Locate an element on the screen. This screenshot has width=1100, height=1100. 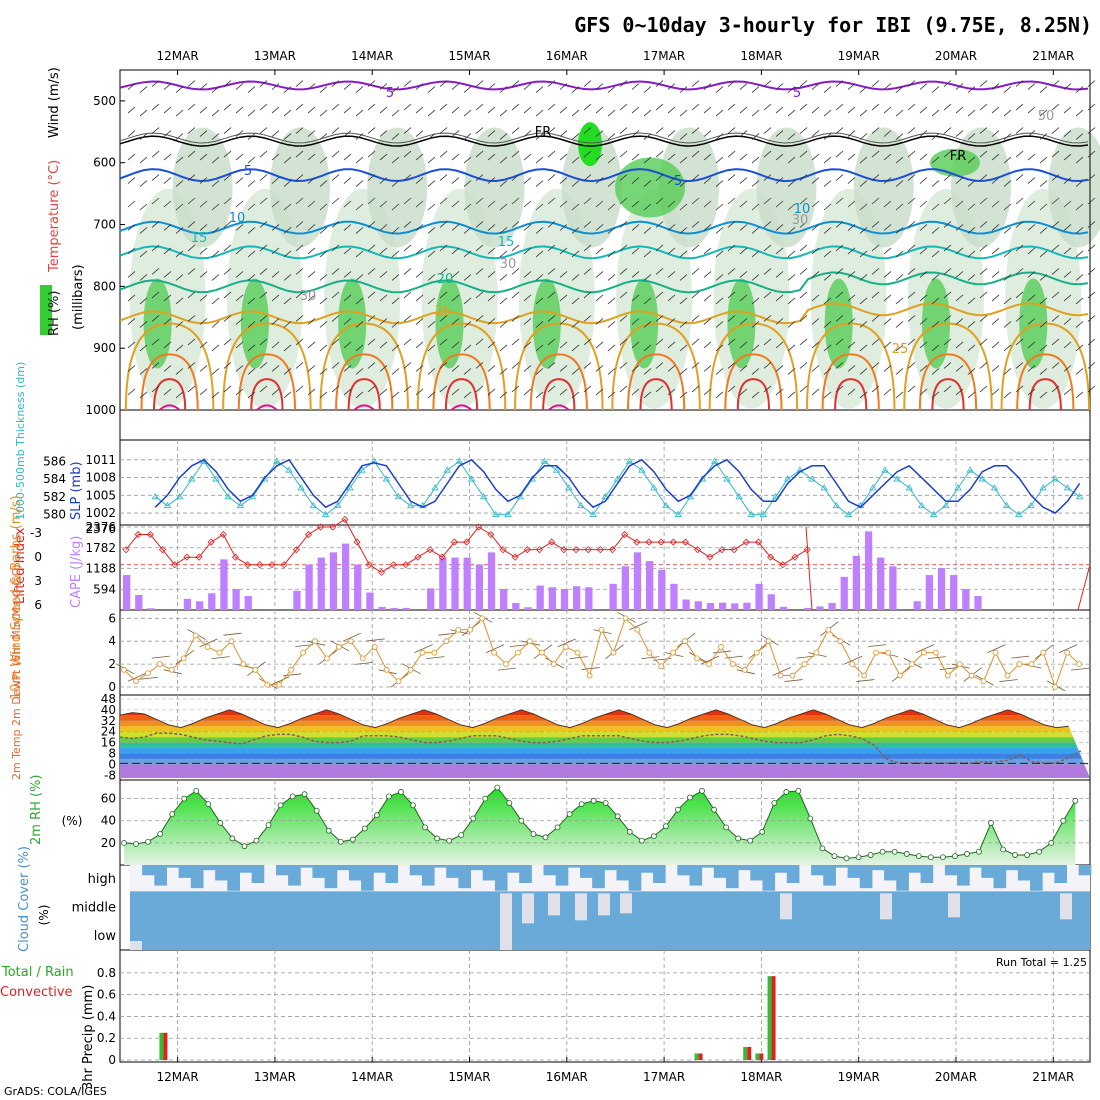
contour-label: 10 is located at coordinates (802, 209).